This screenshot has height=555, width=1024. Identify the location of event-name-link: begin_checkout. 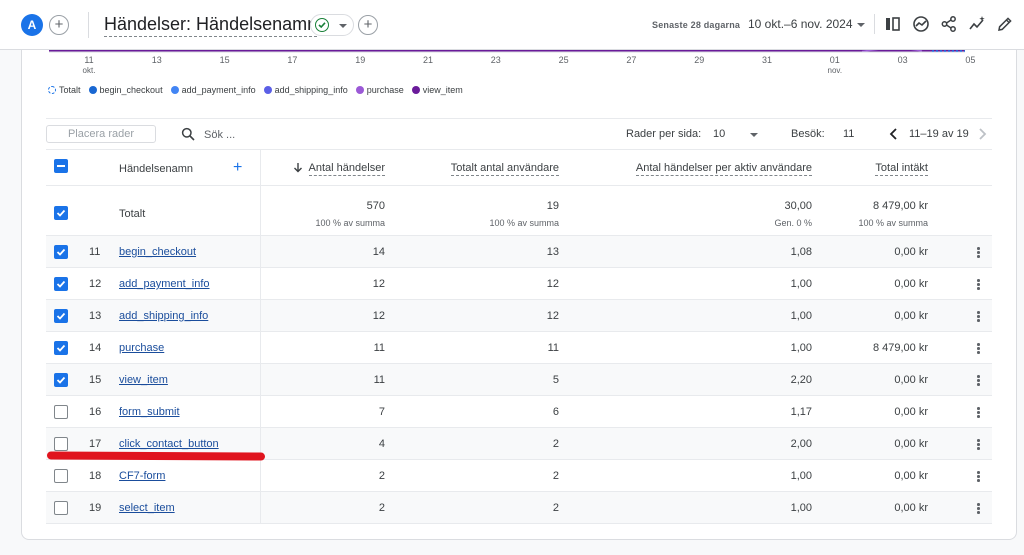
(158, 252).